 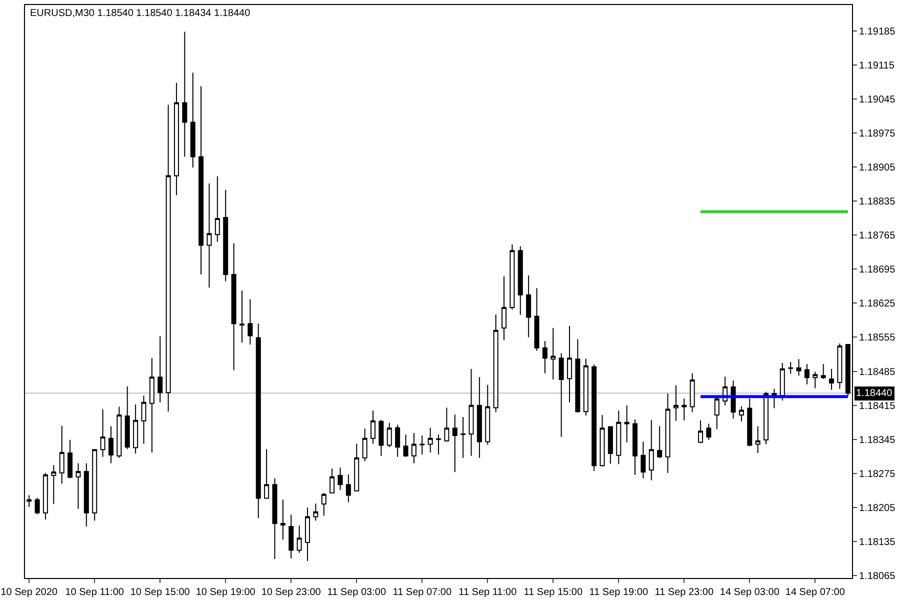 I want to click on x-tick-label: 11 Sep 07:00, so click(x=422, y=592).